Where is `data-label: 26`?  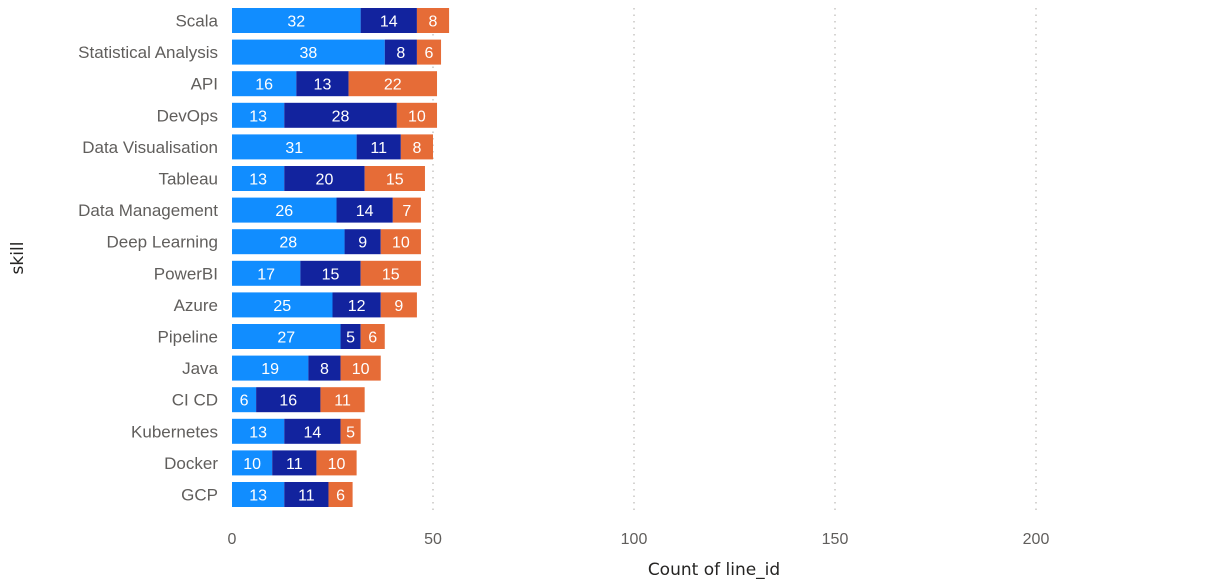
data-label: 26 is located at coordinates (284, 211).